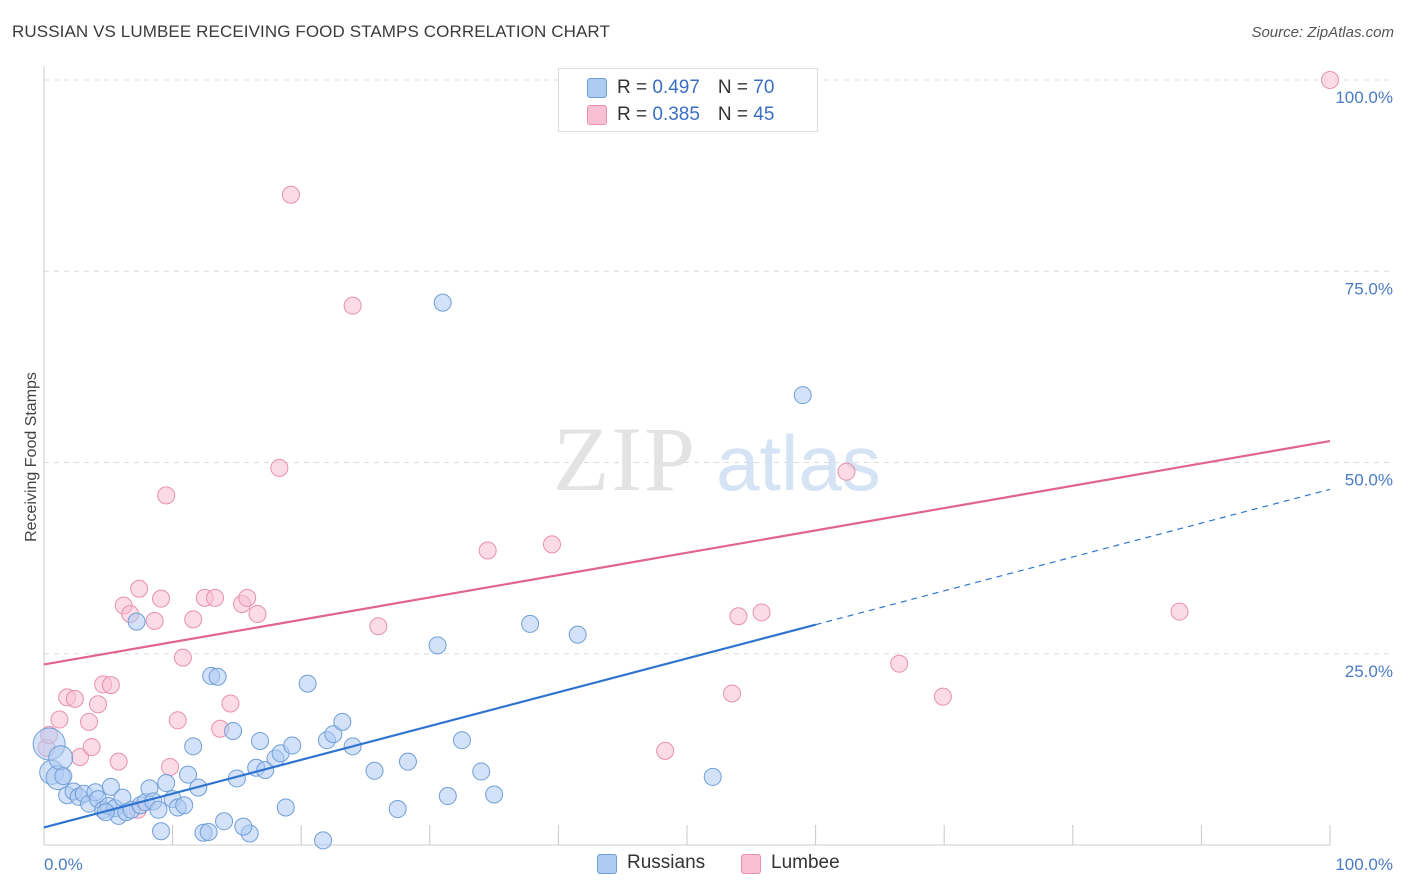 The image size is (1406, 892). I want to click on lumbee-n-value: 45, so click(764, 114).